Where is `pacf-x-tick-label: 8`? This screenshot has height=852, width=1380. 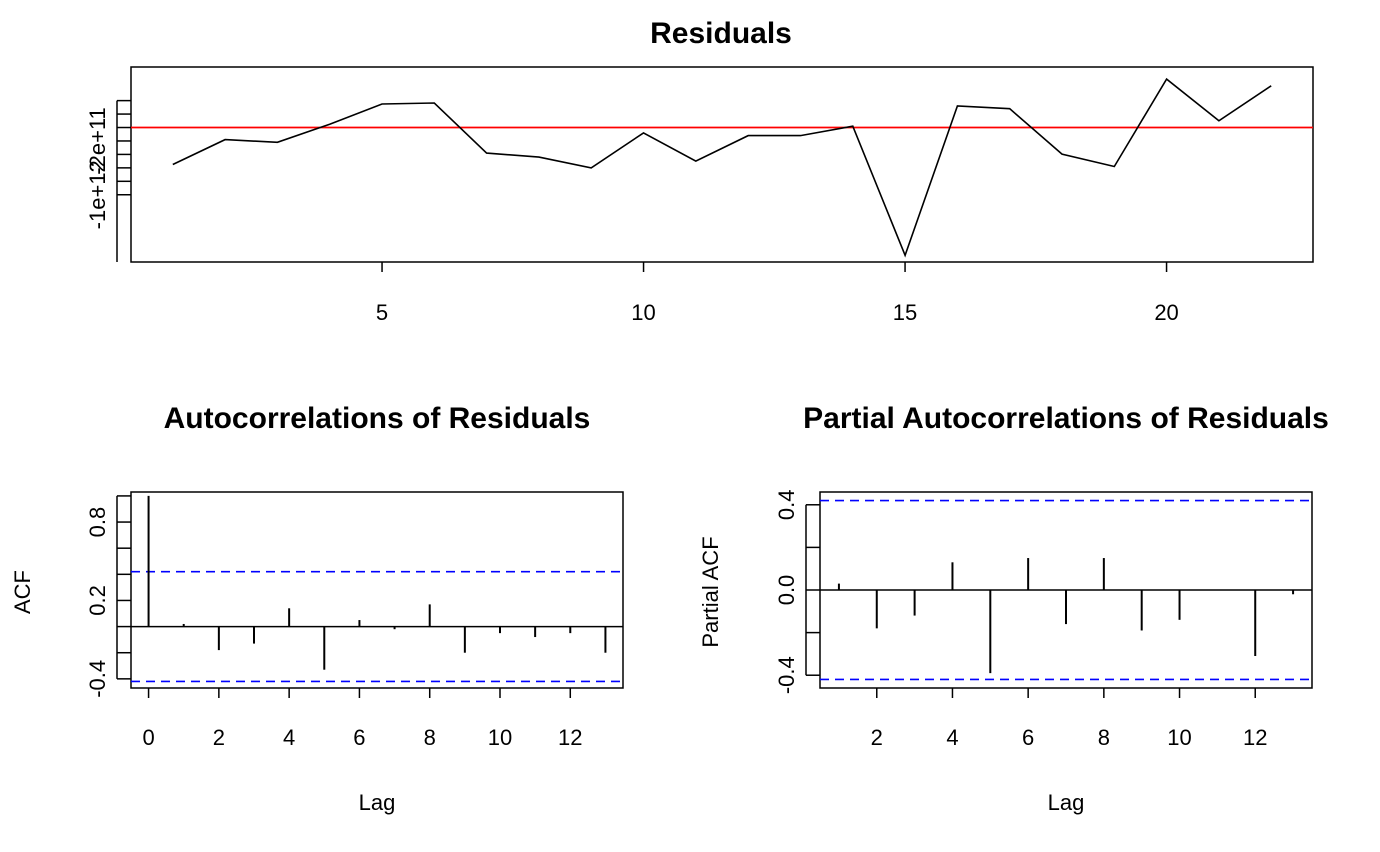
pacf-x-tick-label: 8 is located at coordinates (1104, 737).